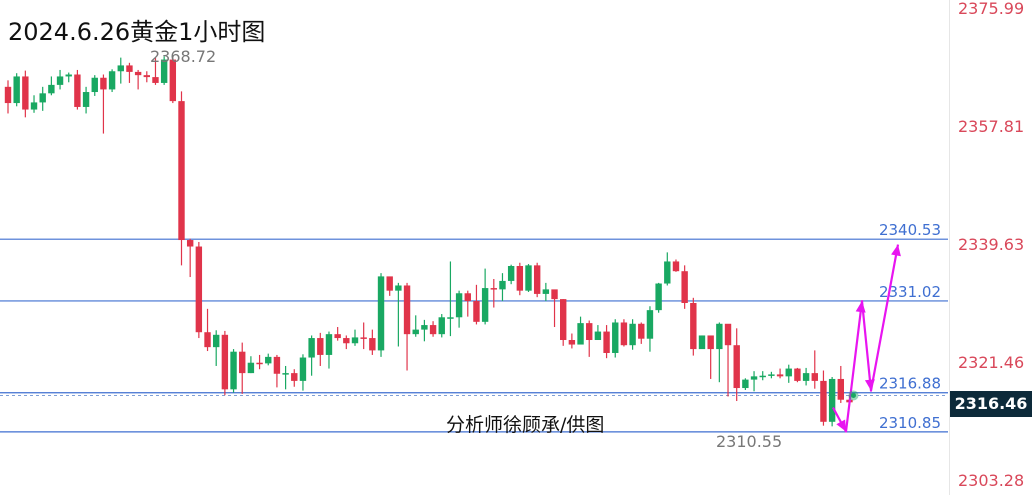 Image resolution: width=1032 pixels, height=495 pixels. What do you see at coordinates (853, 395) in the screenshot?
I see `last-price-dot` at bounding box center [853, 395].